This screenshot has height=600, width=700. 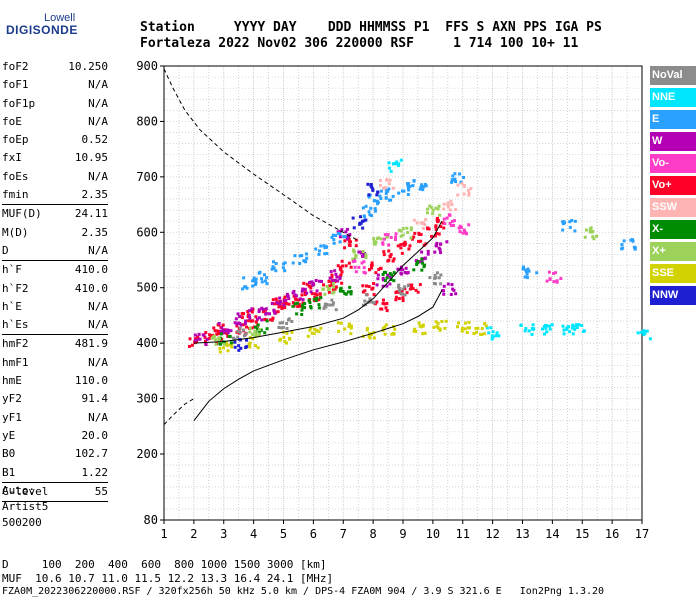 I want to click on legend-item: Vo+, so click(x=673, y=185).